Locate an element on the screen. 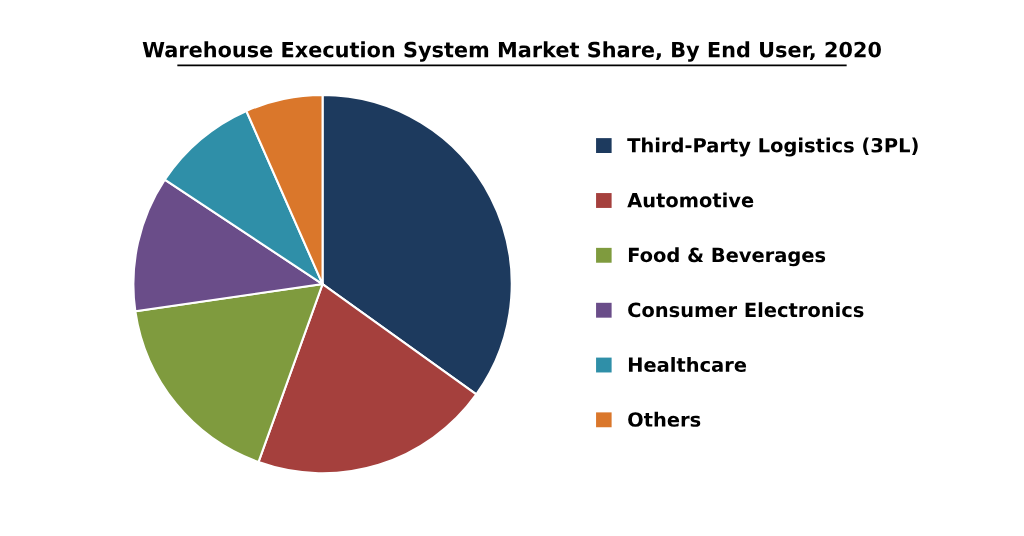  legend-label: Others is located at coordinates (664, 419).